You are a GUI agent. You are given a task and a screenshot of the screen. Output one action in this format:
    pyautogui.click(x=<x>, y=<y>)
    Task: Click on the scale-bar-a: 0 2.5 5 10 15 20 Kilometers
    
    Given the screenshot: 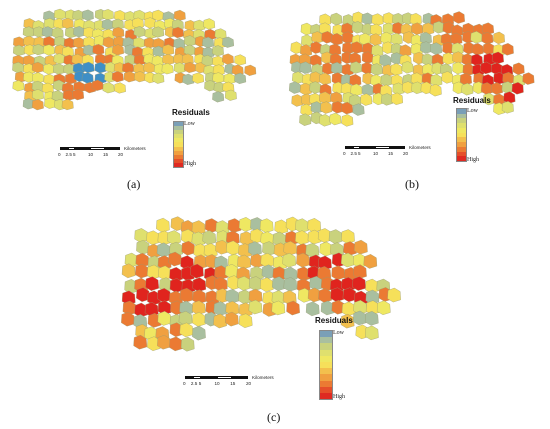 What is the action you would take?
    pyautogui.click(x=109, y=153)
    